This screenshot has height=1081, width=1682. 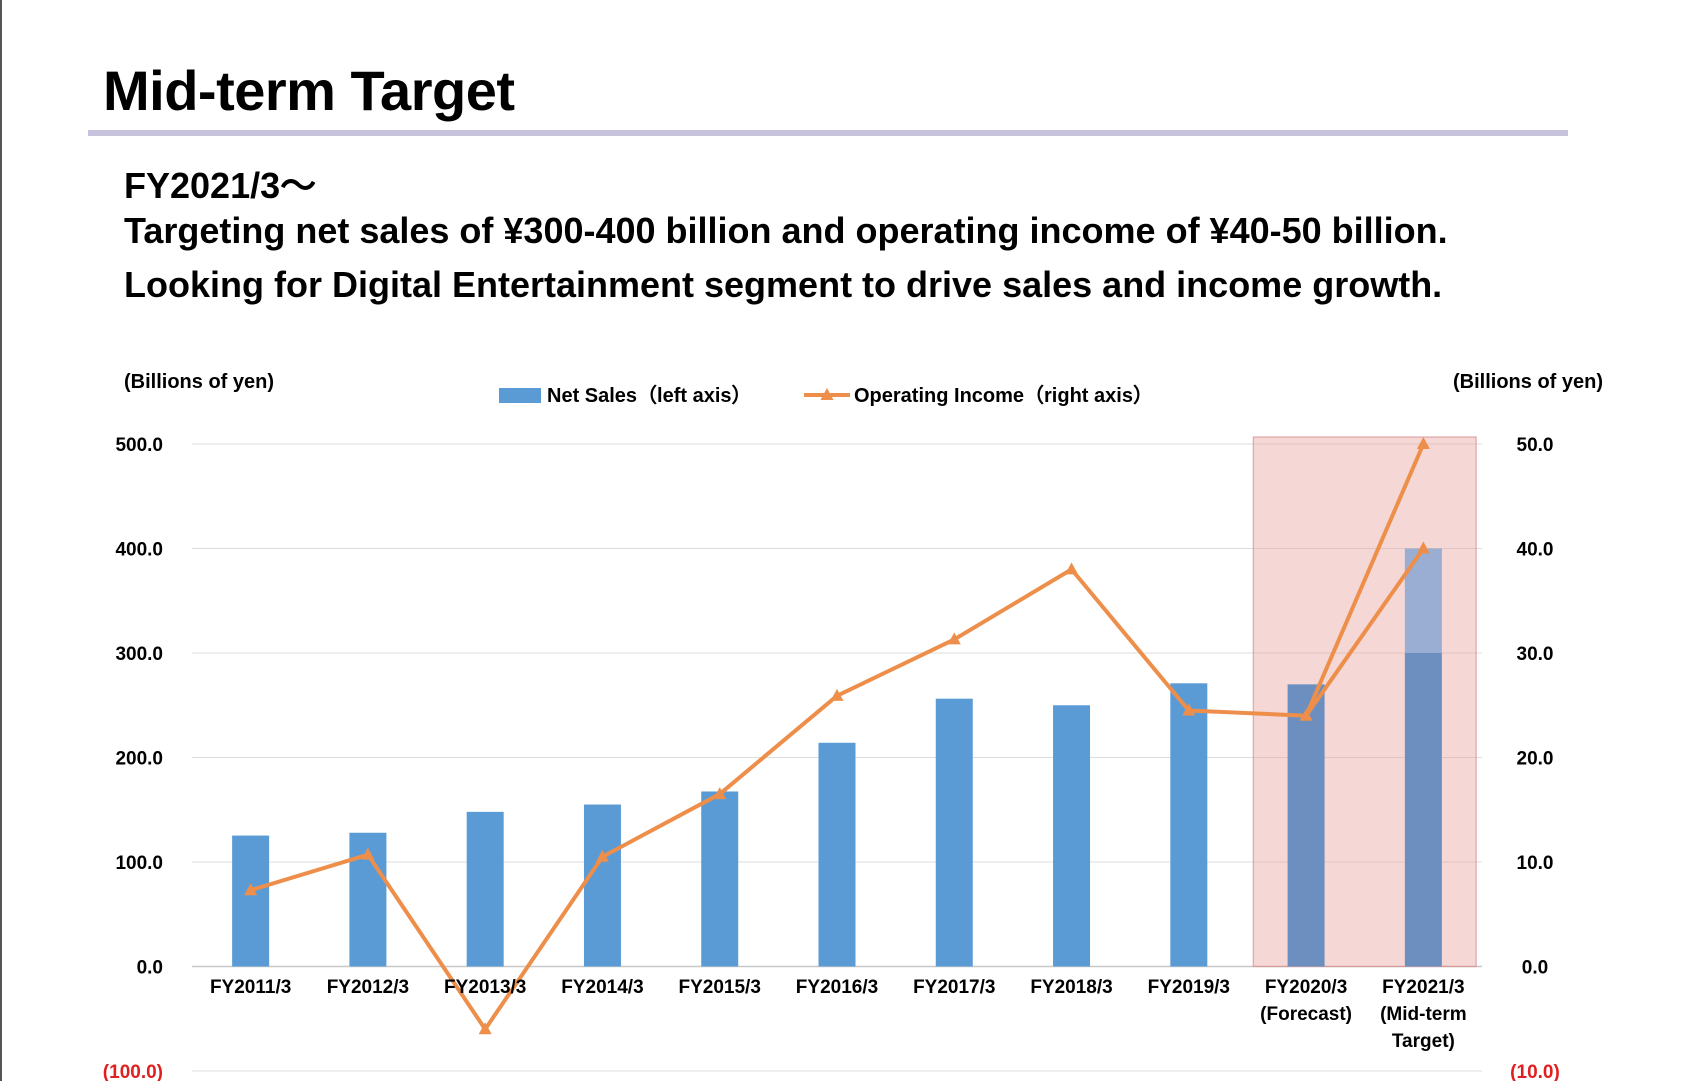 I want to click on operating-income-target-line, so click(x=1365, y=632).